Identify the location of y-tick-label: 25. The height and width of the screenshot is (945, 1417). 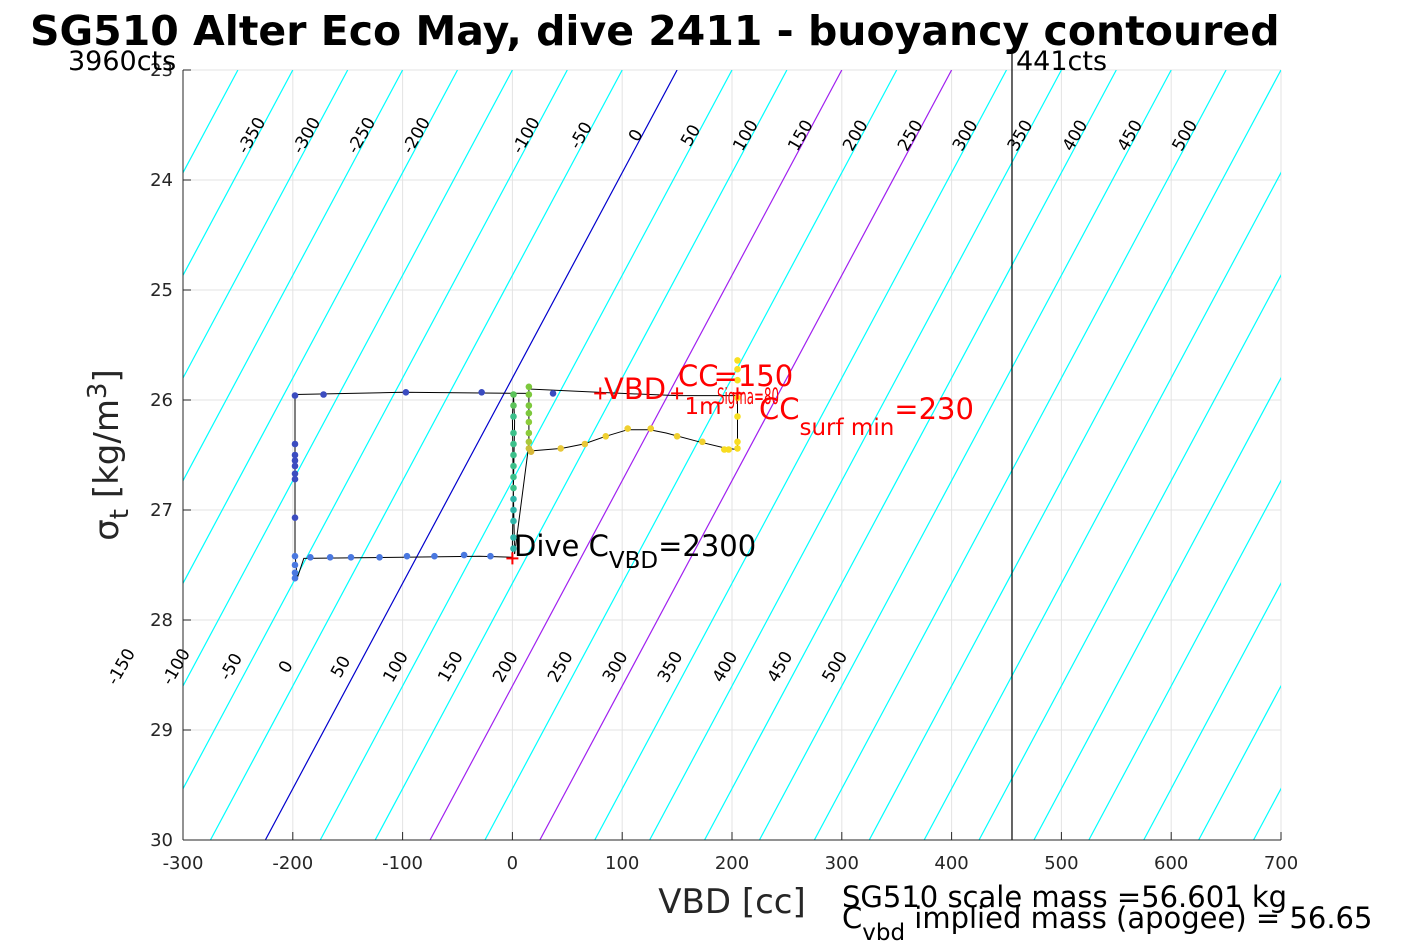
(161, 290).